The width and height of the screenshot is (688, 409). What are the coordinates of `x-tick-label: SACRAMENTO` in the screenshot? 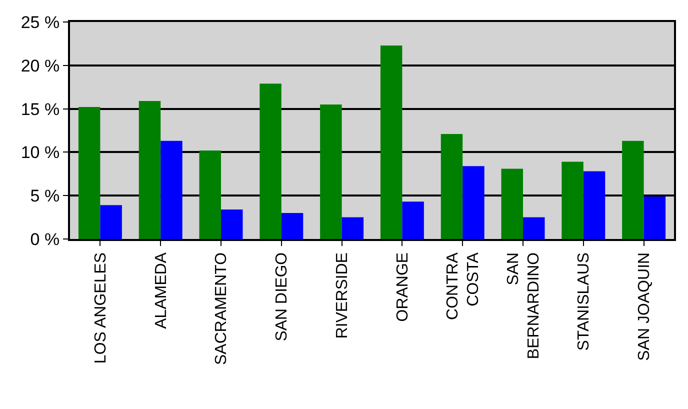 It's located at (221, 309).